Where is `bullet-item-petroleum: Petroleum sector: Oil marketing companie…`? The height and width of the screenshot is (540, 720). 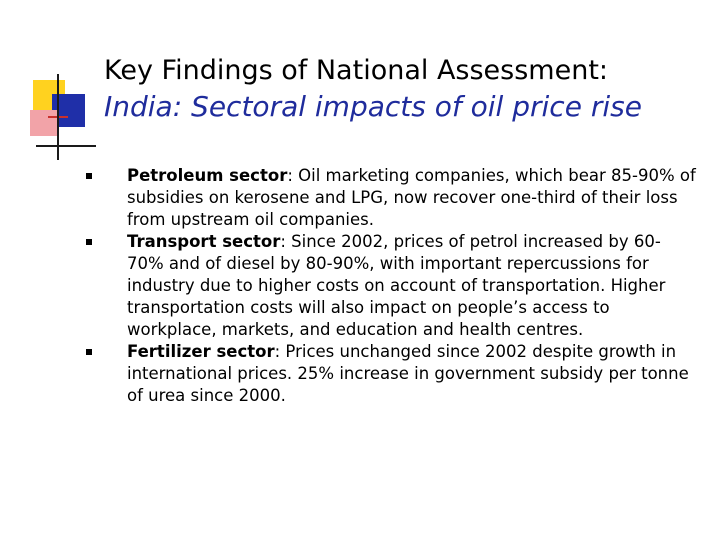
bullet-item-petroleum: Petroleum sector: Oil marketing companie… is located at coordinates (391, 198).